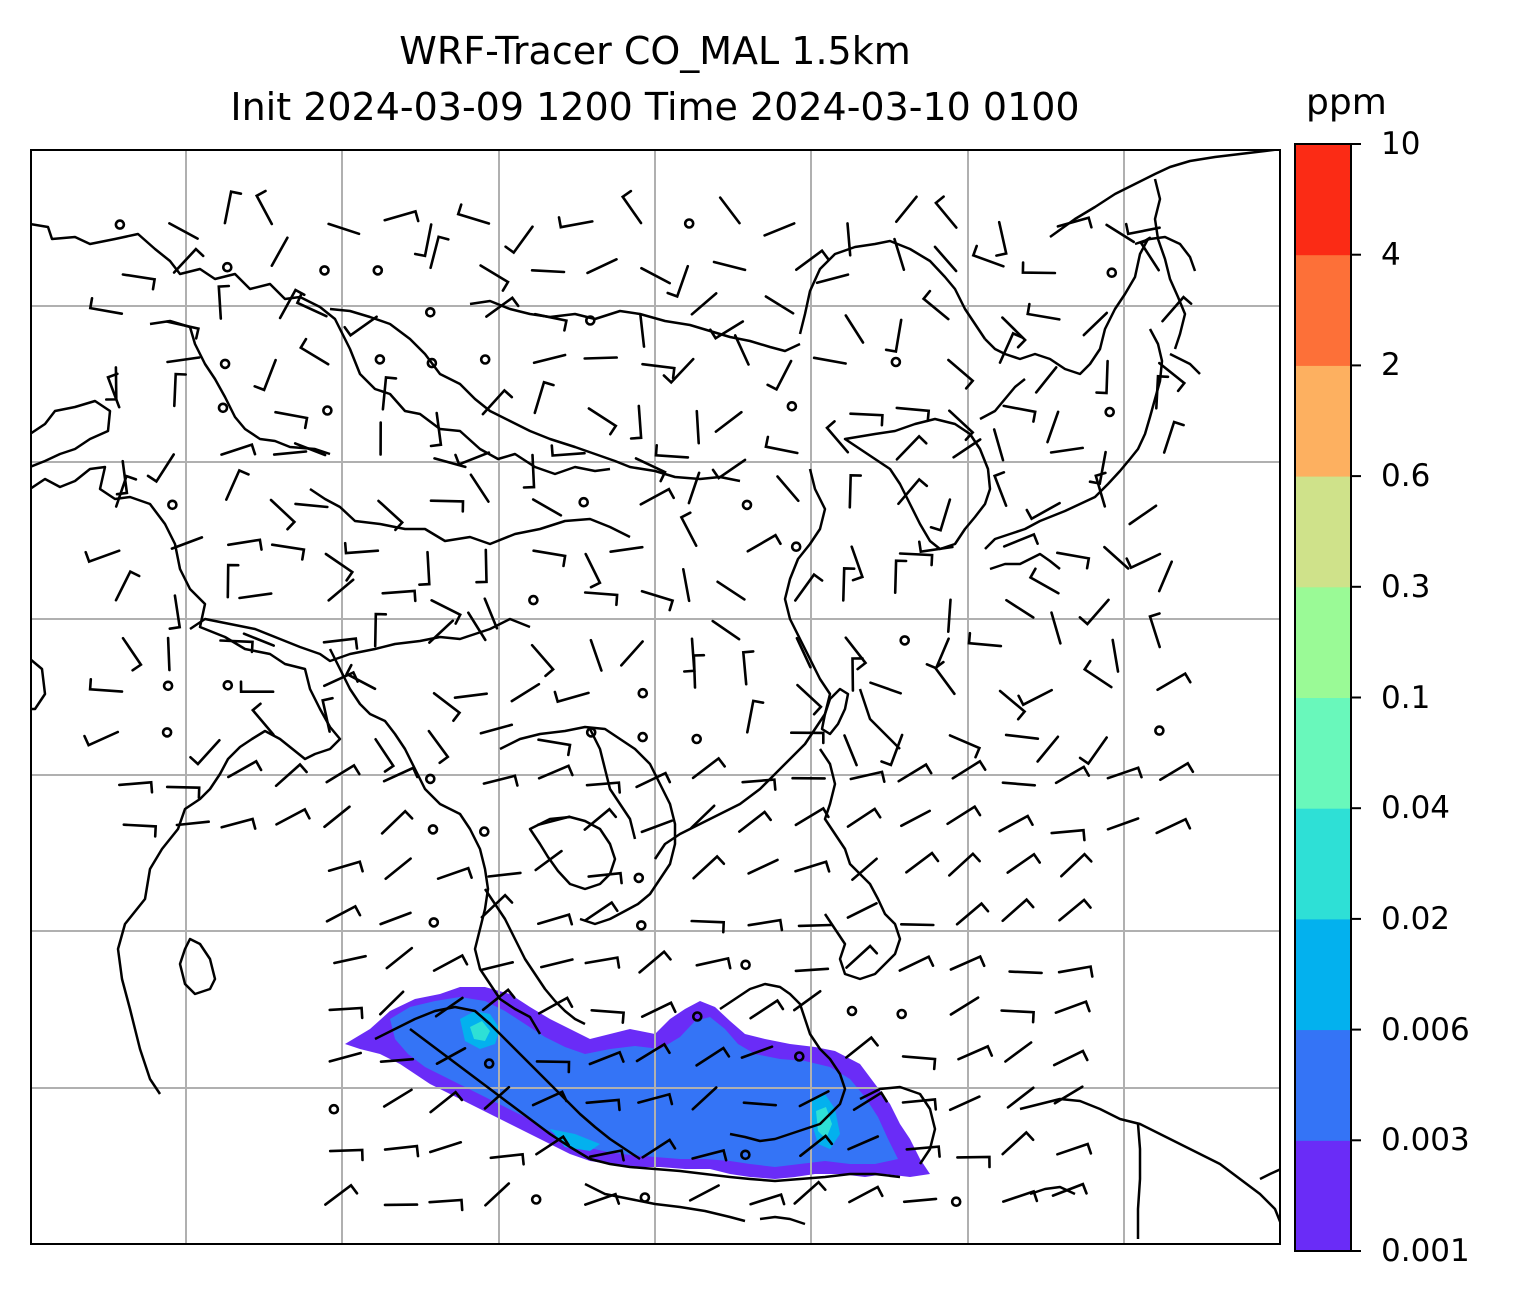 The height and width of the screenshot is (1306, 1528). I want to click on colorbar-tick-label: 2, so click(1391, 365).